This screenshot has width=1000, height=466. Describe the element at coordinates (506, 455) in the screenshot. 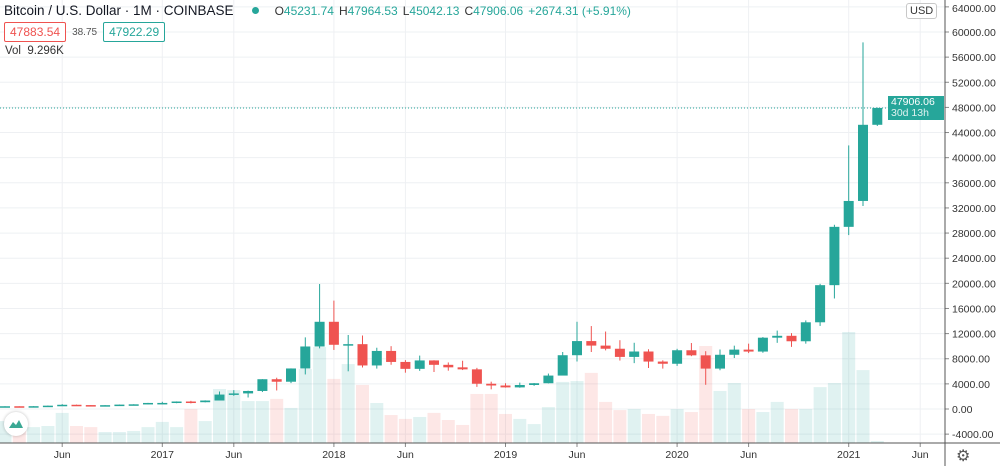

I see `x-tick-label: 2019` at that location.